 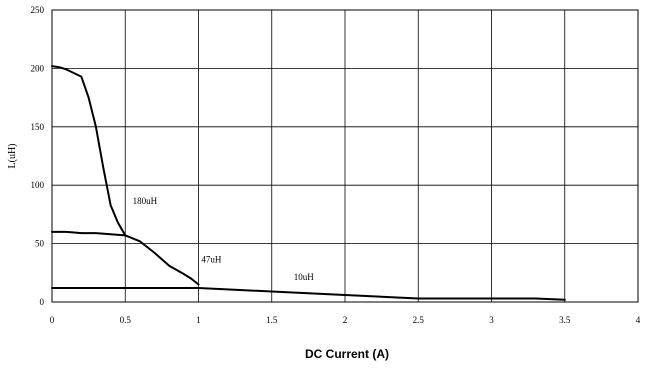 What do you see at coordinates (565, 320) in the screenshot?
I see `x-tick-label: 3.5` at bounding box center [565, 320].